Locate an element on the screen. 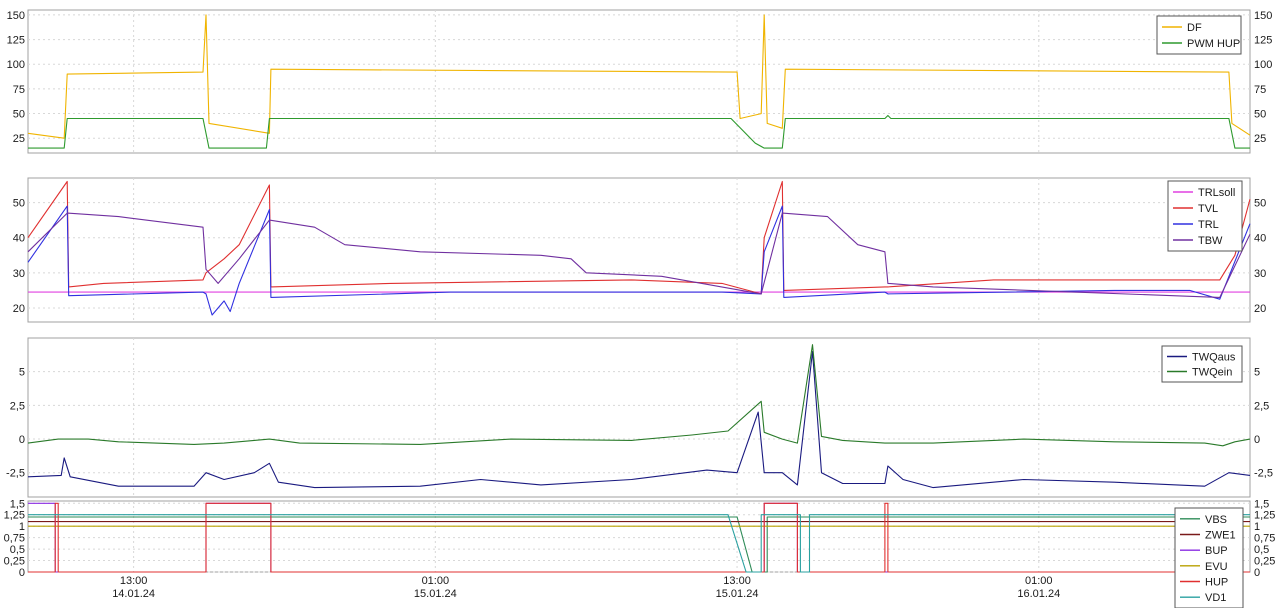  legend: DF PWM HUP is located at coordinates (1199, 35).